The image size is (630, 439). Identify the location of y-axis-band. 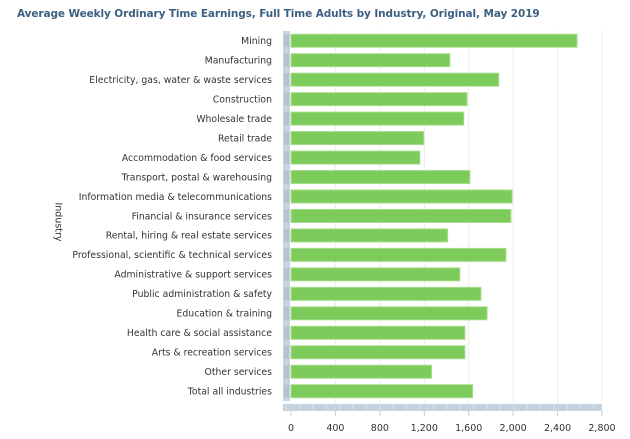
(286, 216).